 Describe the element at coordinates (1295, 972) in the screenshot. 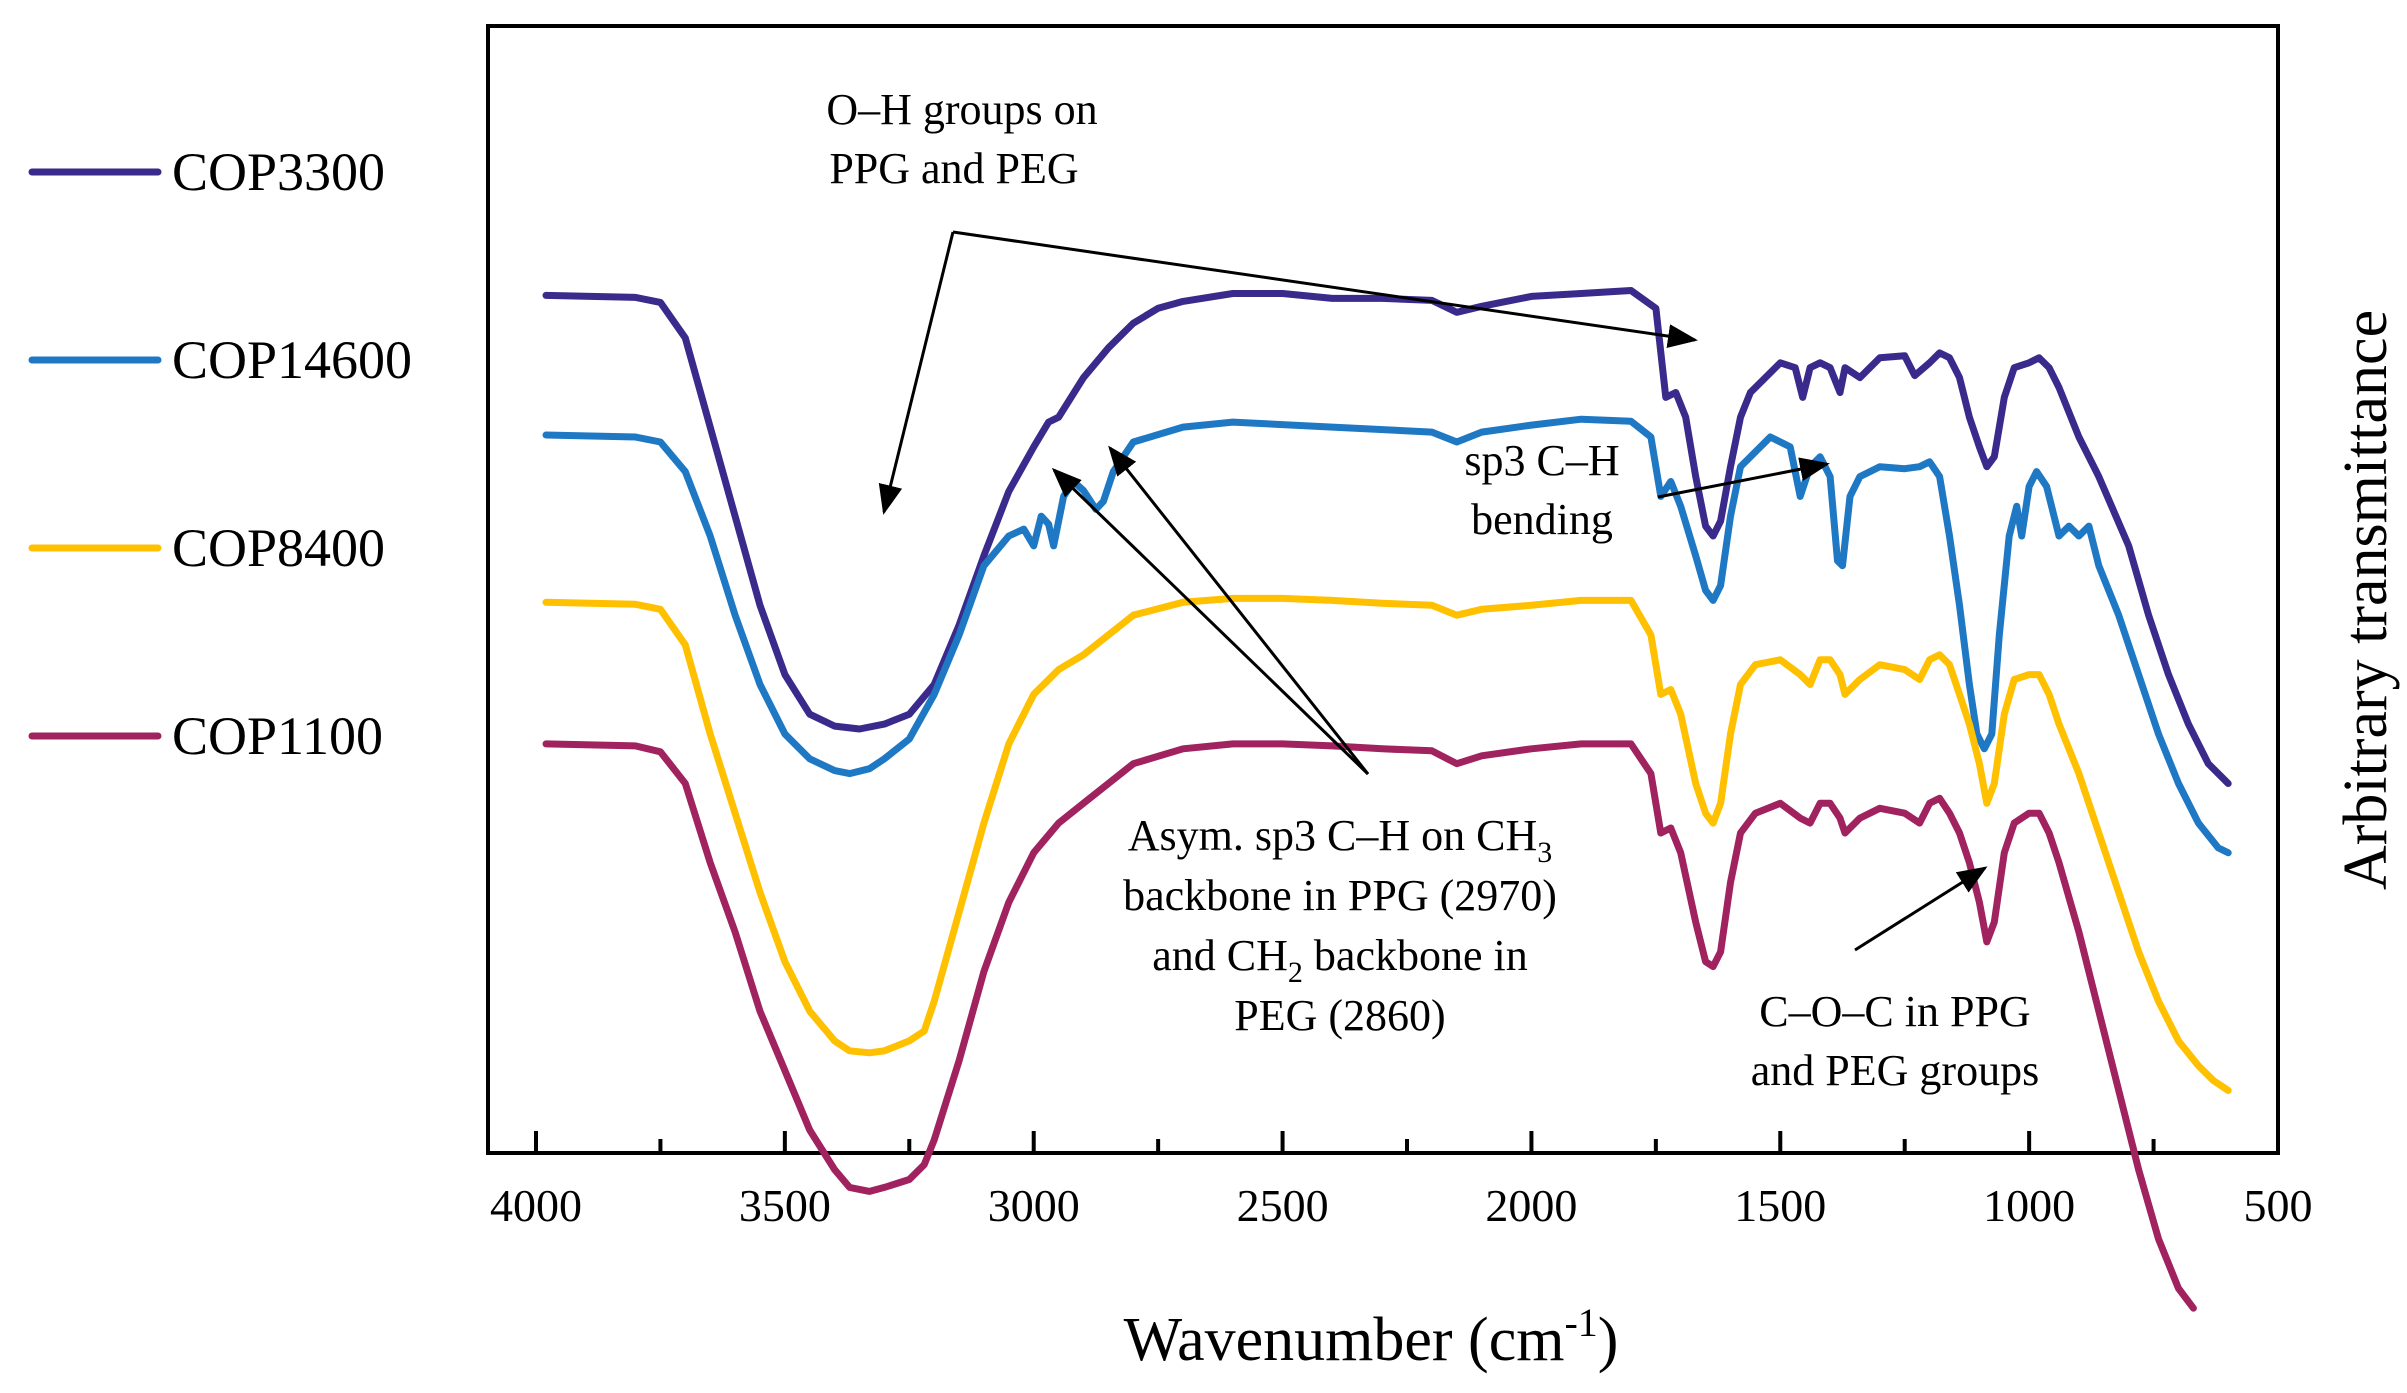

I see `annotation-asym-line3-sub: 2` at that location.